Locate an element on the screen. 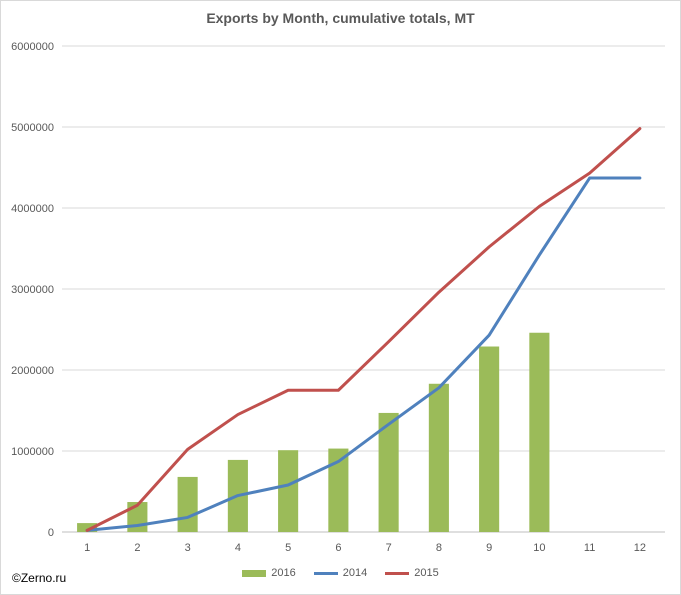 Image resolution: width=681 pixels, height=595 pixels. x-tick-label: 8 is located at coordinates (439, 548).